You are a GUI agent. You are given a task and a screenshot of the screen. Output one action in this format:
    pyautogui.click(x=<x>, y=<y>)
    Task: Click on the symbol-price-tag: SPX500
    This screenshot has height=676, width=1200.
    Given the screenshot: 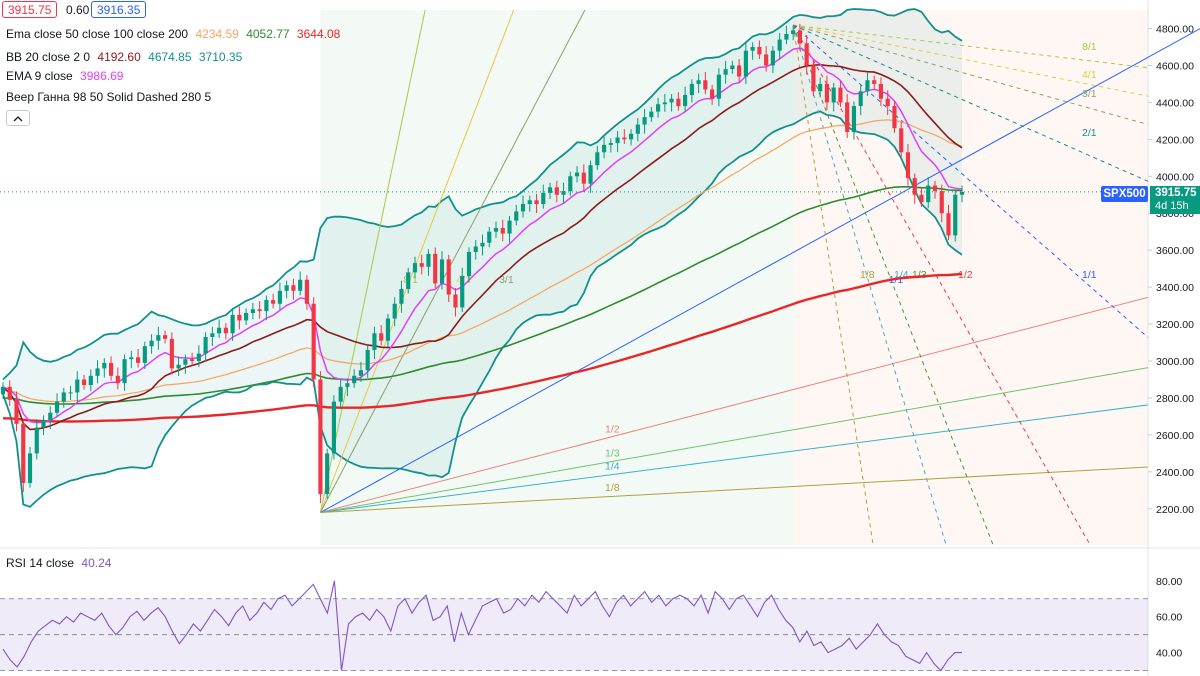 What is the action you would take?
    pyautogui.click(x=1124, y=194)
    